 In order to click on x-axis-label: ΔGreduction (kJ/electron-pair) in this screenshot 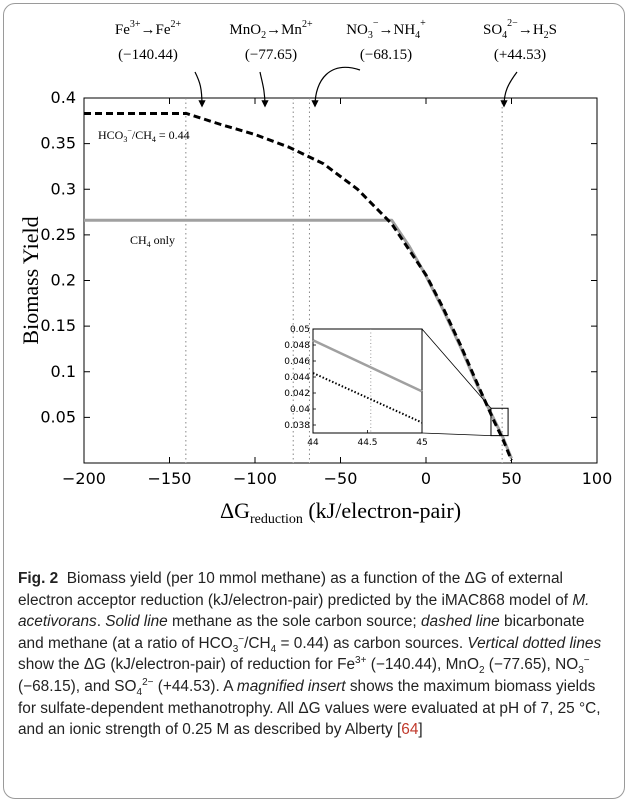, I will do `click(340, 512)`.